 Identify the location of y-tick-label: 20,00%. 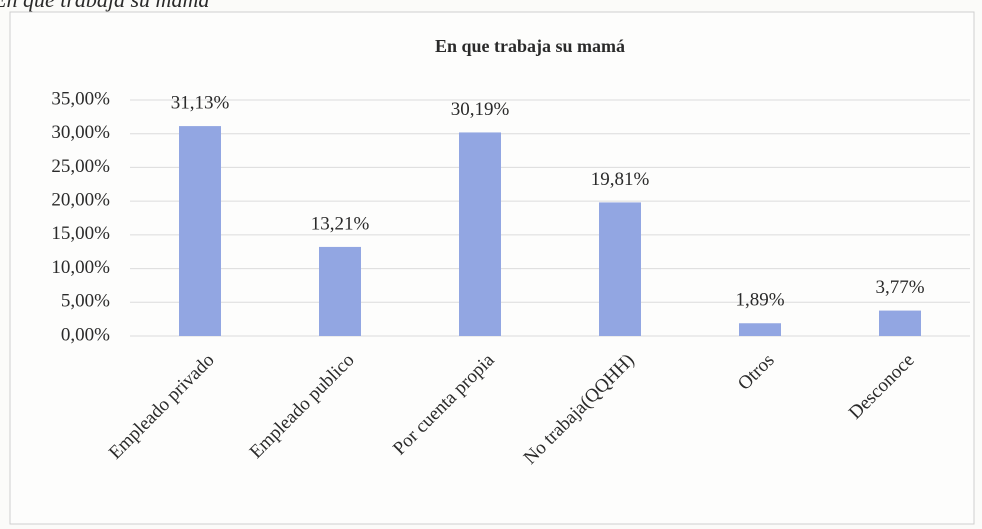
(80, 200).